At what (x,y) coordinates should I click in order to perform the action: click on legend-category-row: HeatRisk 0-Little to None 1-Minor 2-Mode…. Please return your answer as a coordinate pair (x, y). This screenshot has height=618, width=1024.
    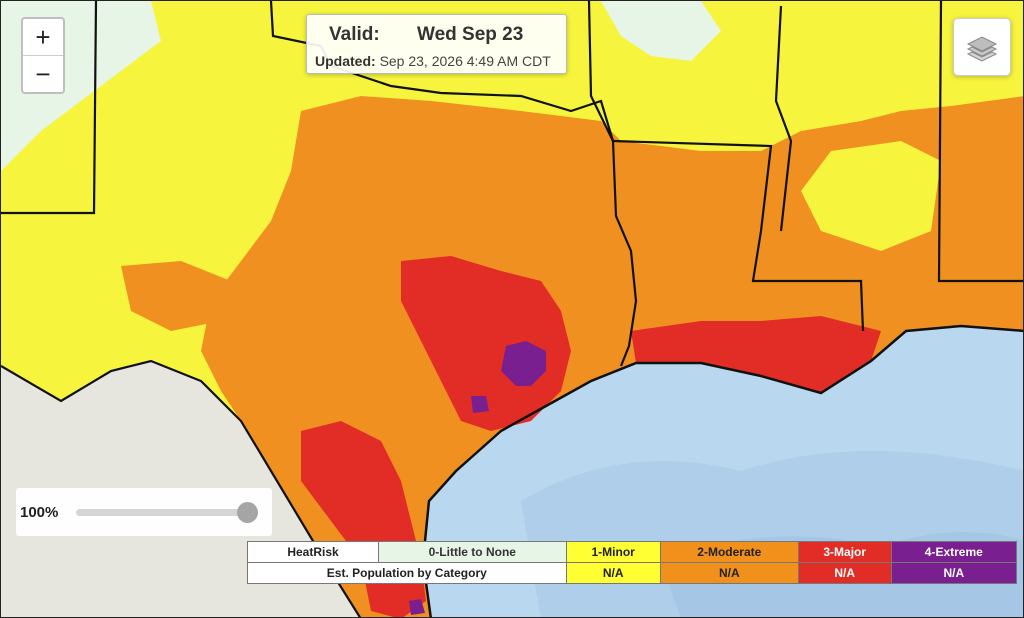
    Looking at the image, I should click on (632, 552).